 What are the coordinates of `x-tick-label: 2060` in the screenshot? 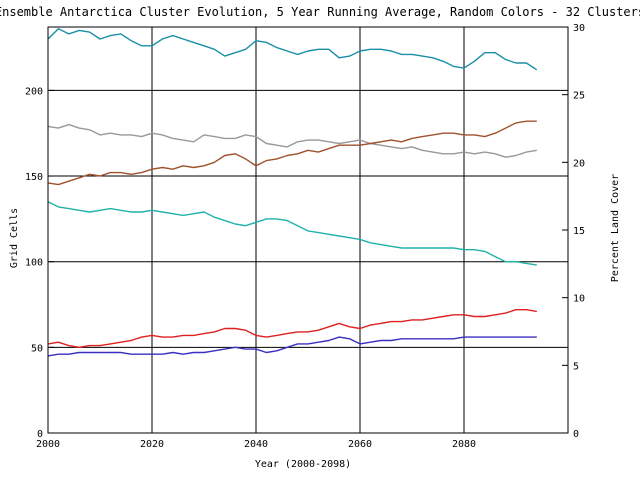 It's located at (360, 444).